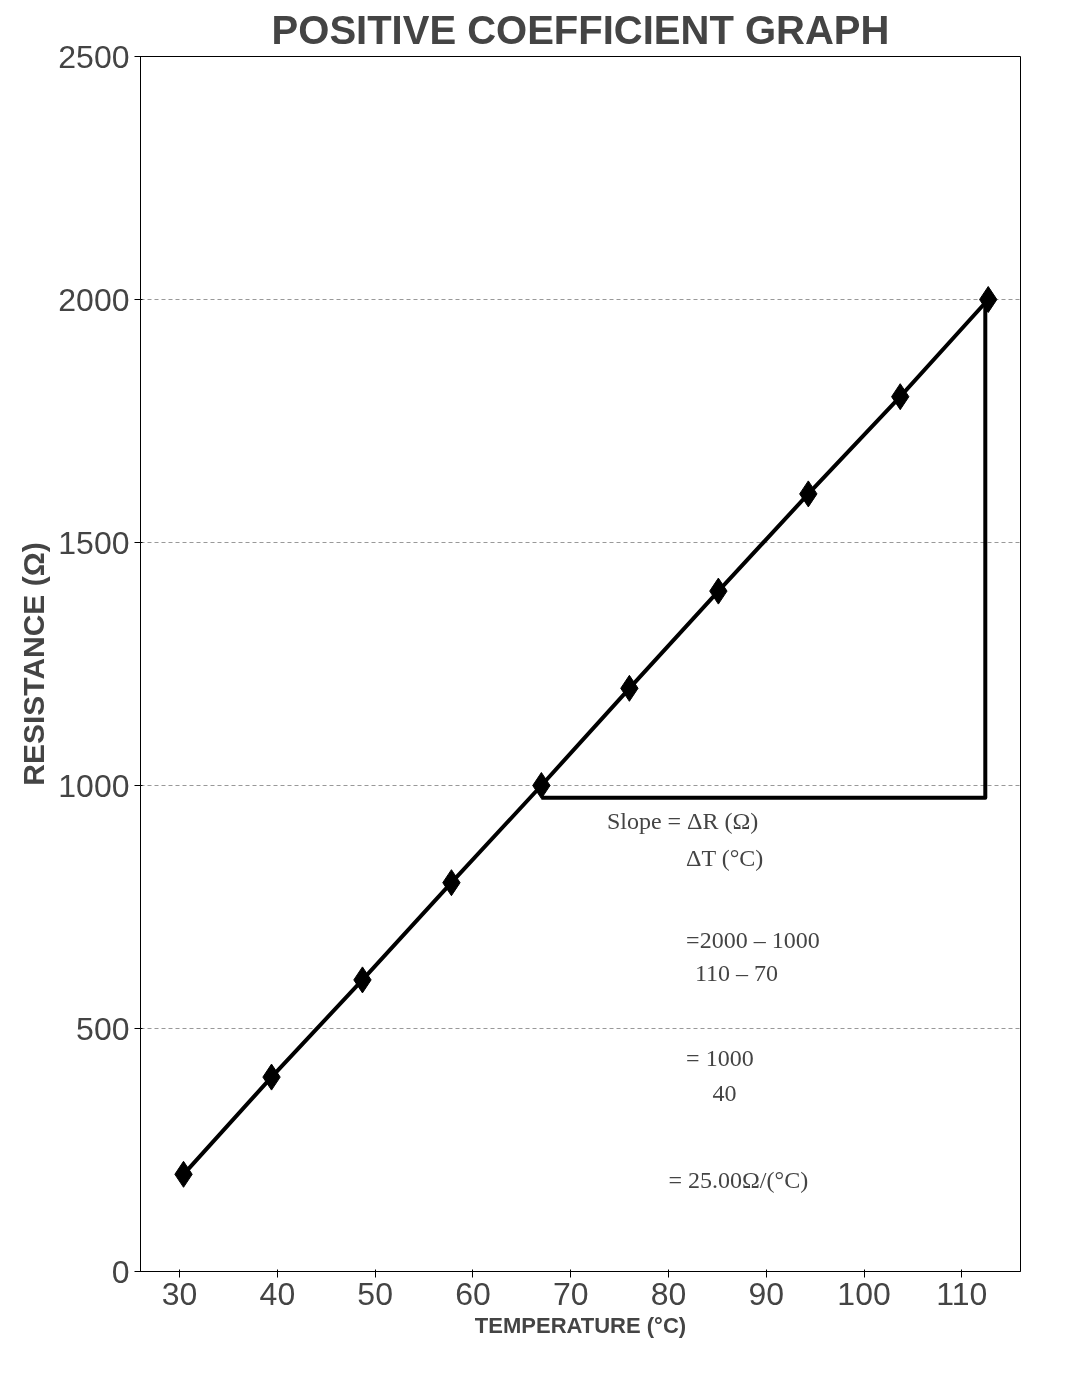 This screenshot has width=1090, height=1384. Describe the element at coordinates (682, 821) in the screenshot. I see `annotation: Slope = ΔR (Ω)` at that location.